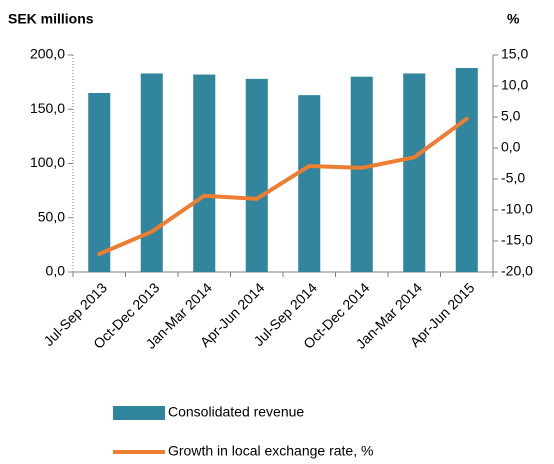  I want to click on y2-tick-label: 0,0, so click(511, 147).